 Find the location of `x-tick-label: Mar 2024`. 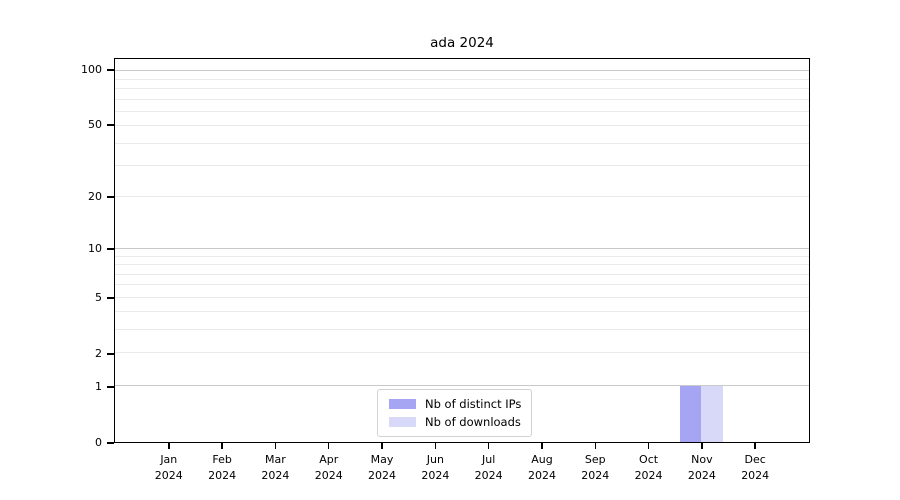

x-tick-label: Mar 2024 is located at coordinates (275, 467).